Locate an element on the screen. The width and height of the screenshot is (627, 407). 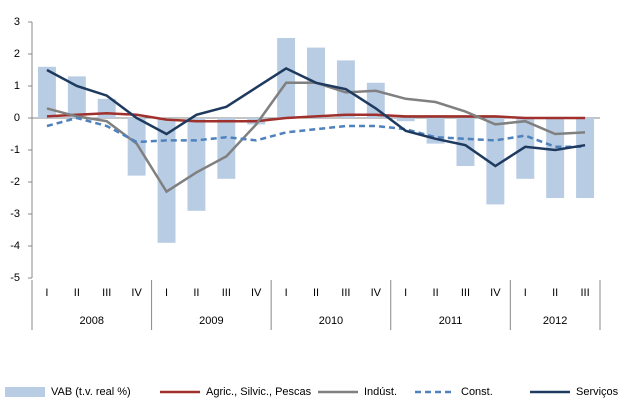
year-label: 2010 is located at coordinates (331, 321).